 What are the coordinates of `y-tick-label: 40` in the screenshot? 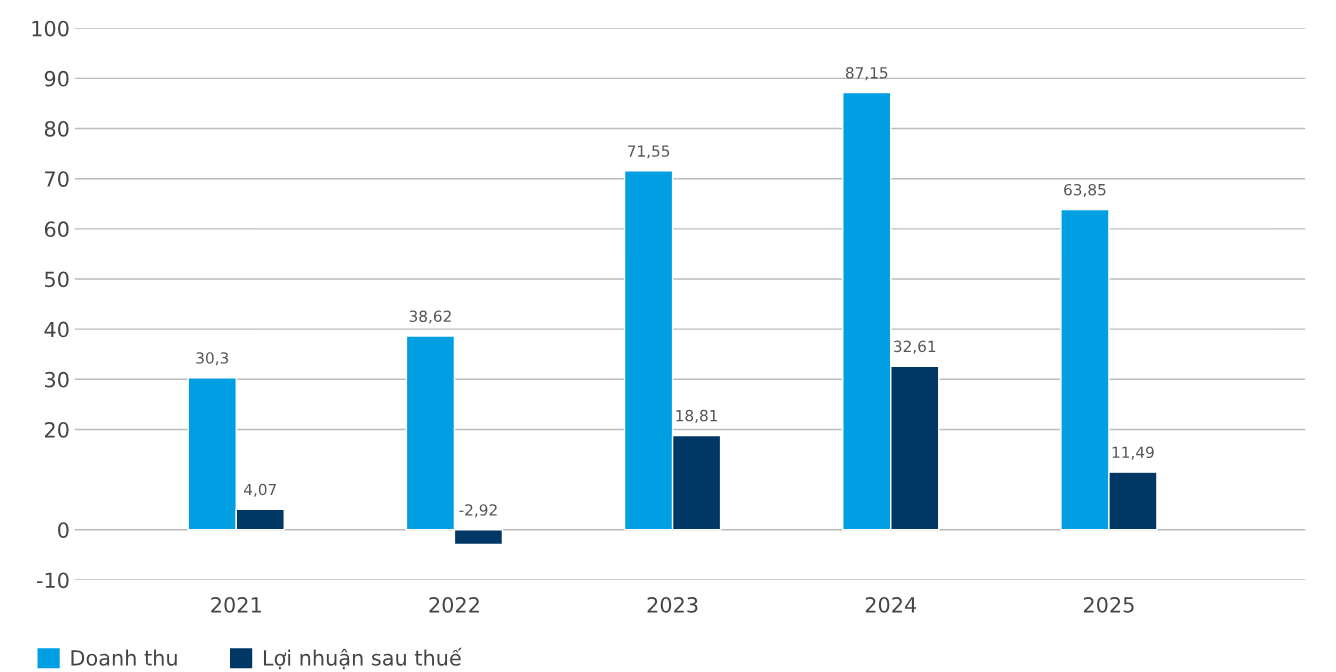 It's located at (56, 329).